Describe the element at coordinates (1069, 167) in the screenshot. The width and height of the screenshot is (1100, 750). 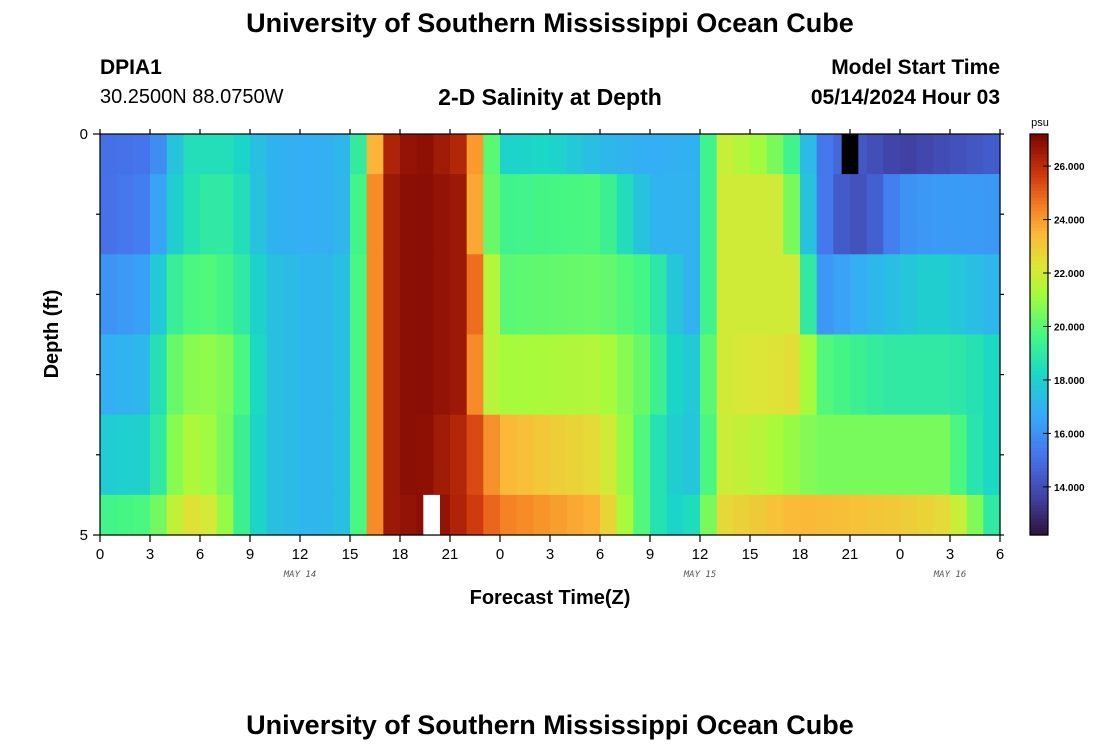
I see `colorbar-tick-label: 26.000` at that location.